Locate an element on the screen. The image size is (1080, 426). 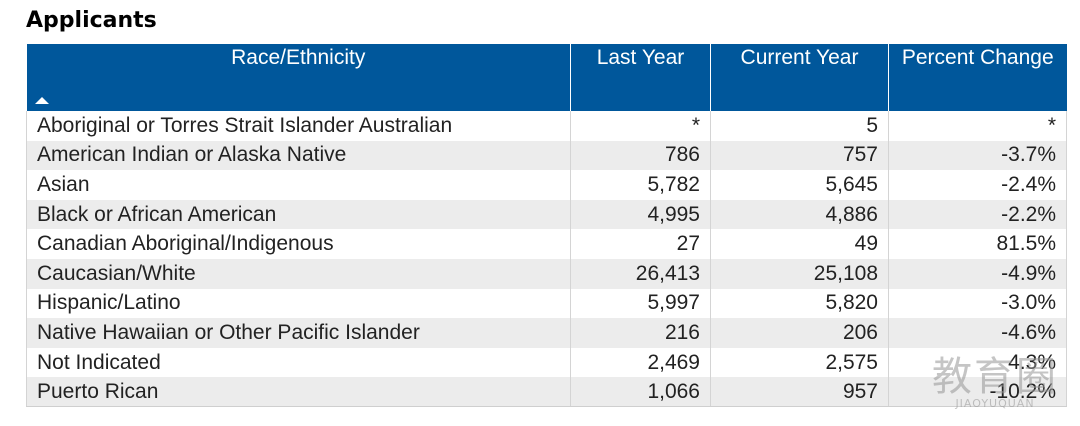
column-header-percent-change: Percent Change is located at coordinates (977, 77).